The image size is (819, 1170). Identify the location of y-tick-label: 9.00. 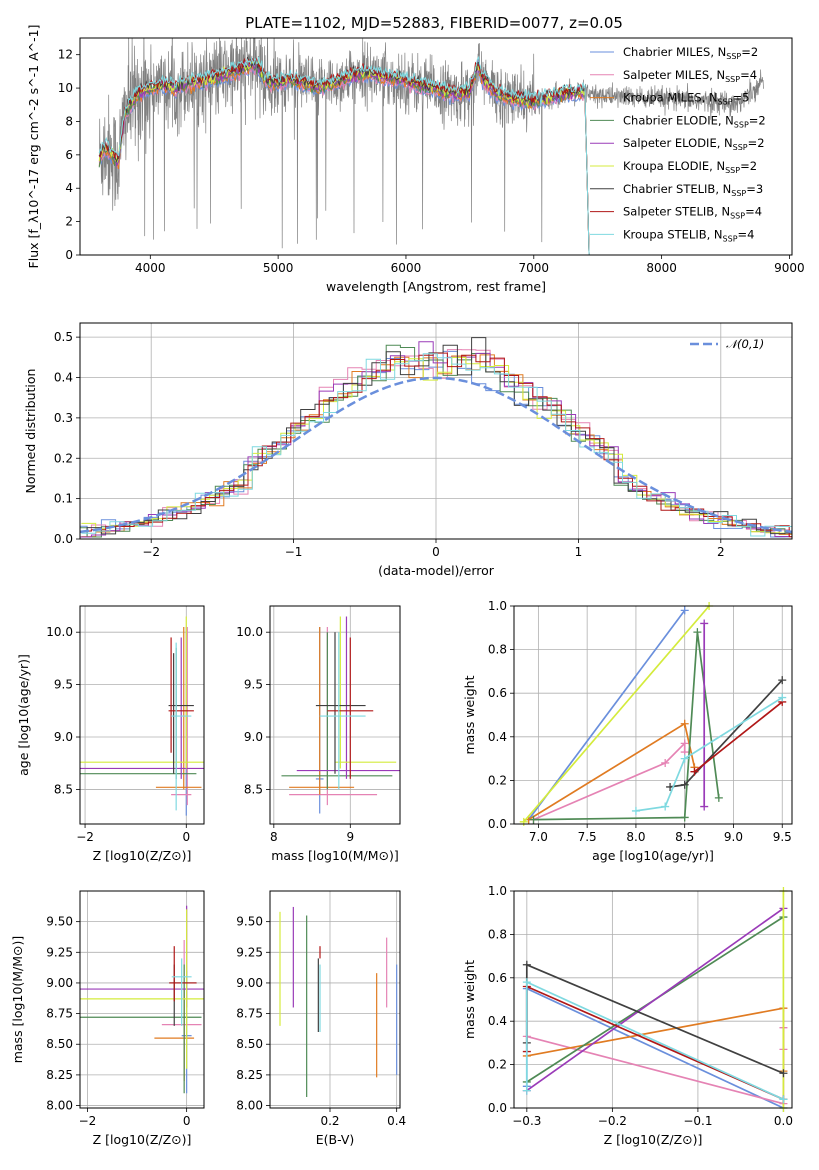
(249, 983).